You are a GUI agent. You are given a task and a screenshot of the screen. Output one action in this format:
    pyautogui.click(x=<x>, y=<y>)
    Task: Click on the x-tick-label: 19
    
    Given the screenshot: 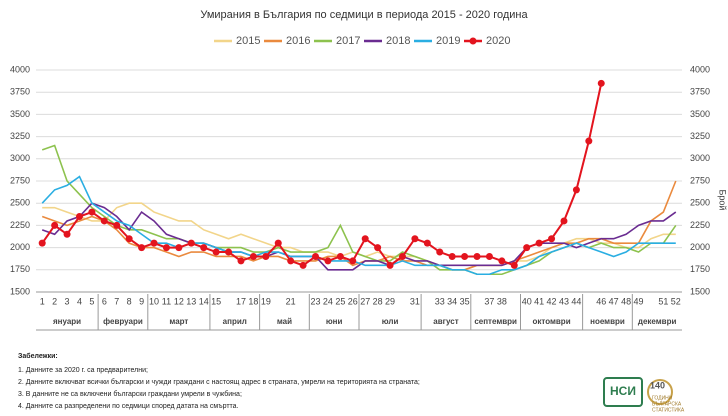 What is the action you would take?
    pyautogui.click(x=266, y=301)
    